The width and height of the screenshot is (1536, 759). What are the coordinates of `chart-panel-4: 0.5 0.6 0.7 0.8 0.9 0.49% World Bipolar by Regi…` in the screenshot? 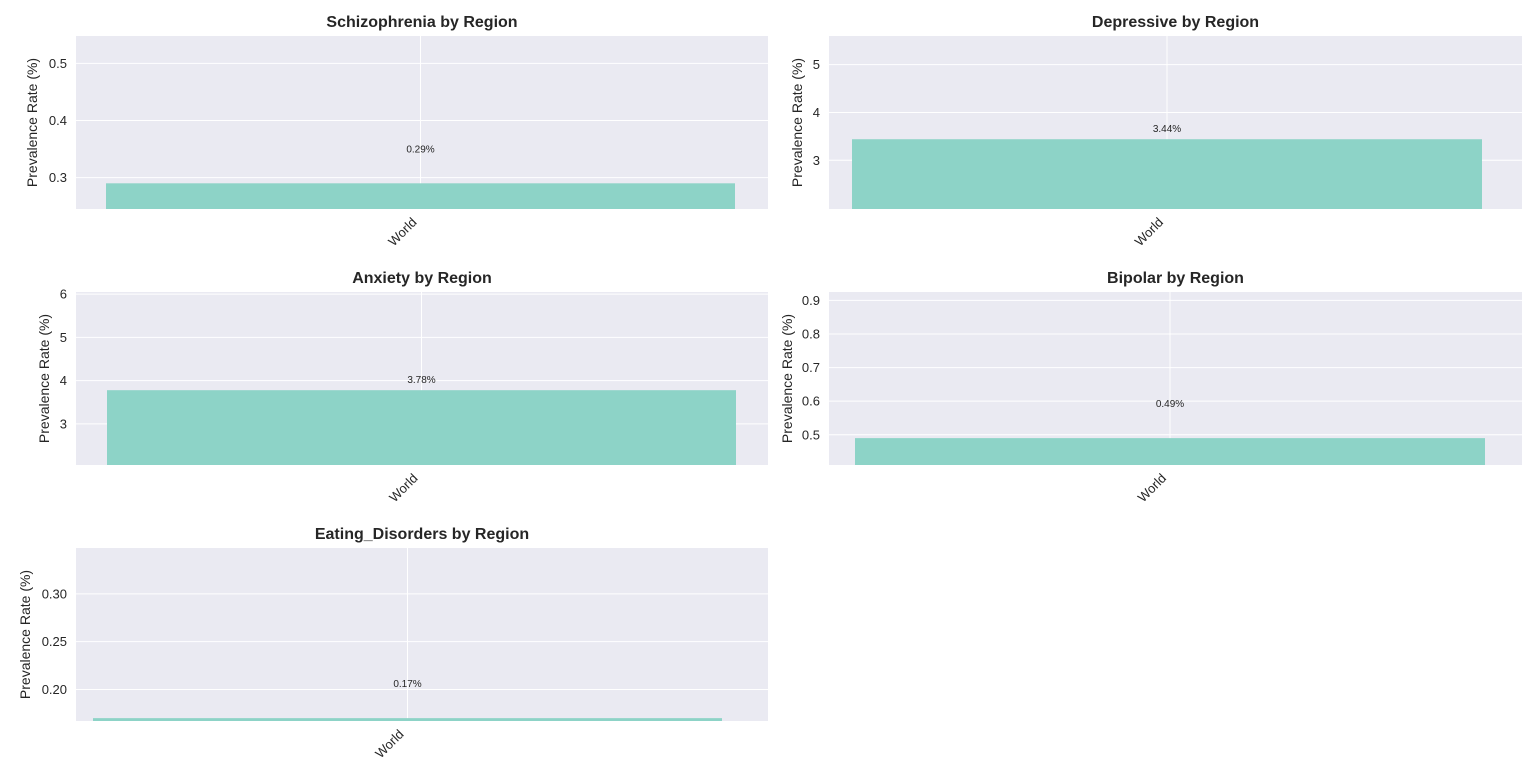 It's located at (1150, 387).